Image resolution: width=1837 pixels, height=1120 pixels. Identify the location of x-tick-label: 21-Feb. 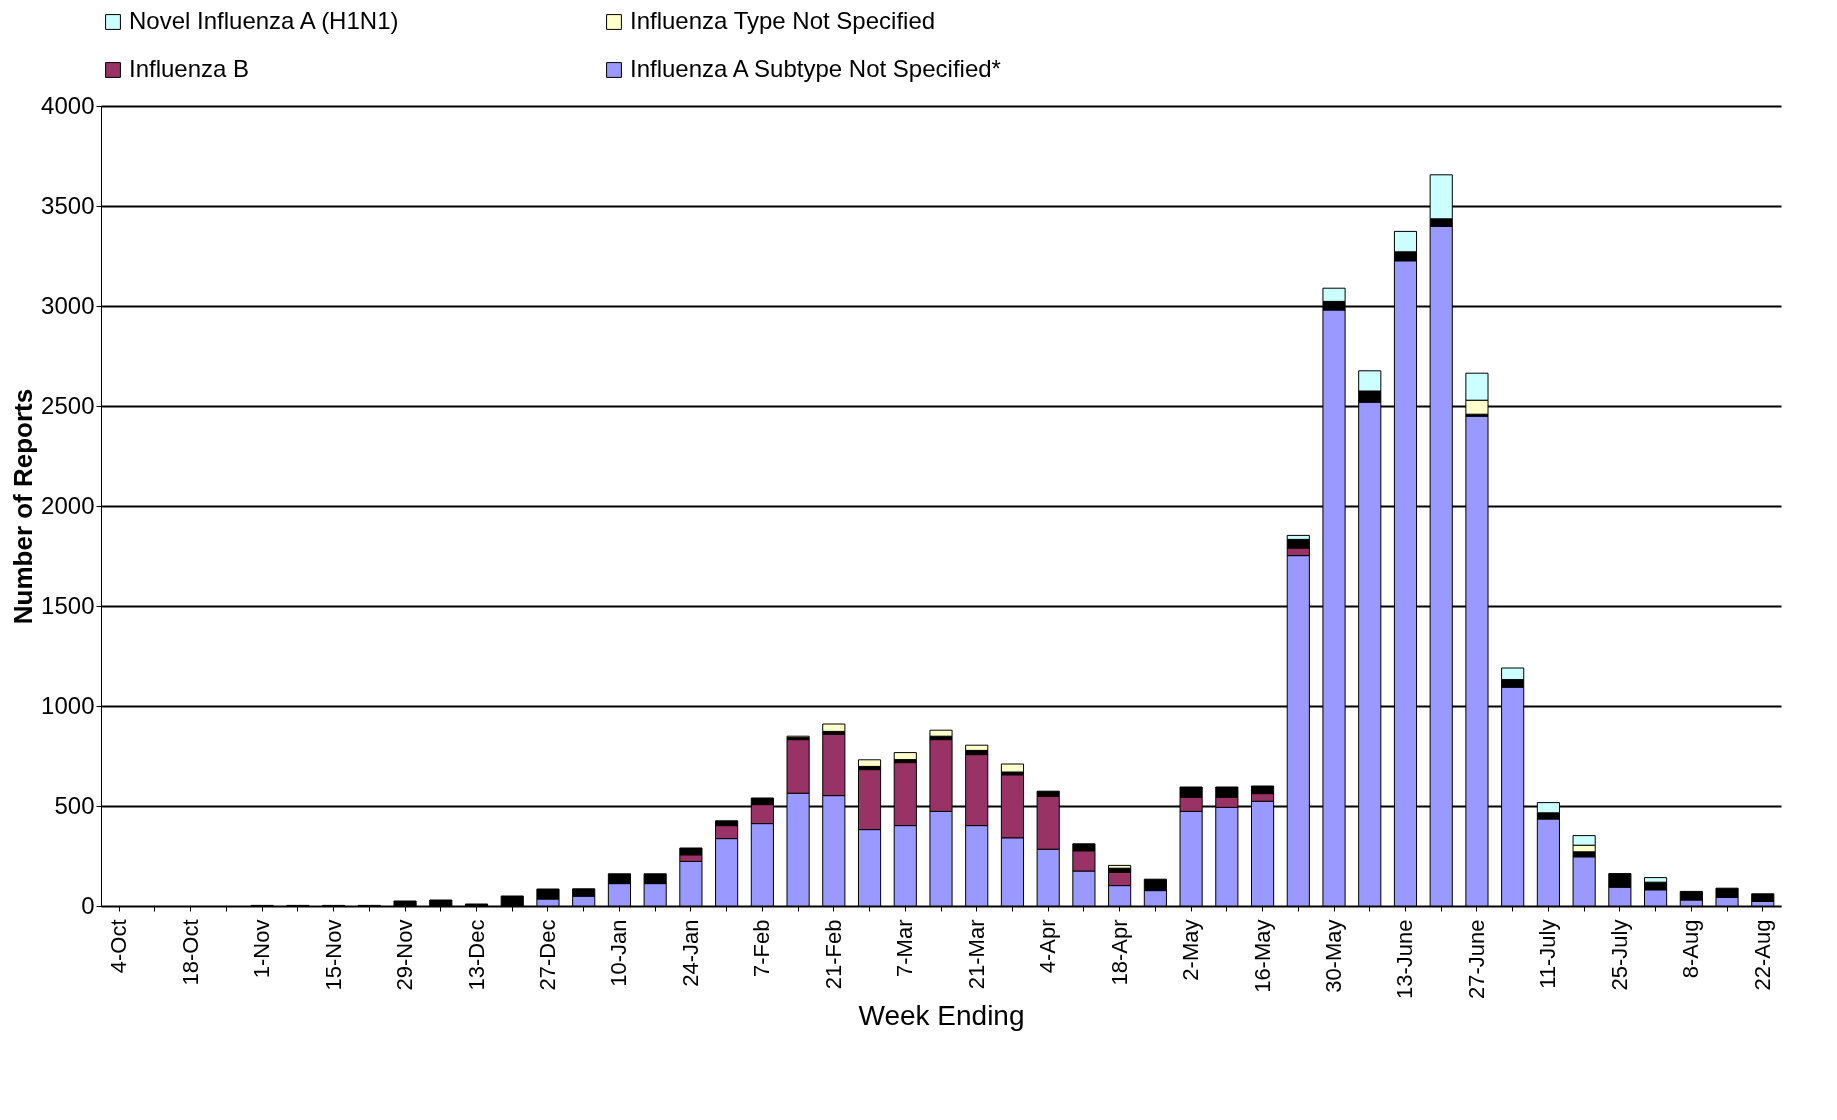
(833, 954).